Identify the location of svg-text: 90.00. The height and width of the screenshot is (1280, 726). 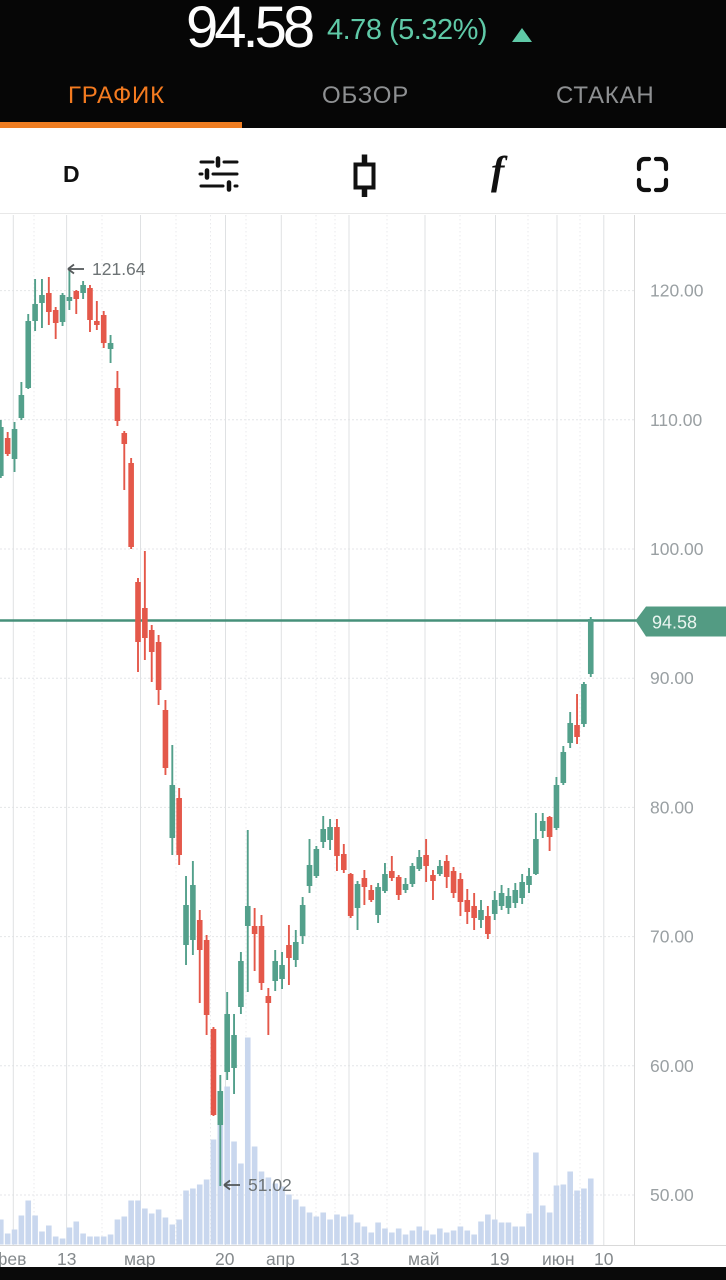
(672, 678).